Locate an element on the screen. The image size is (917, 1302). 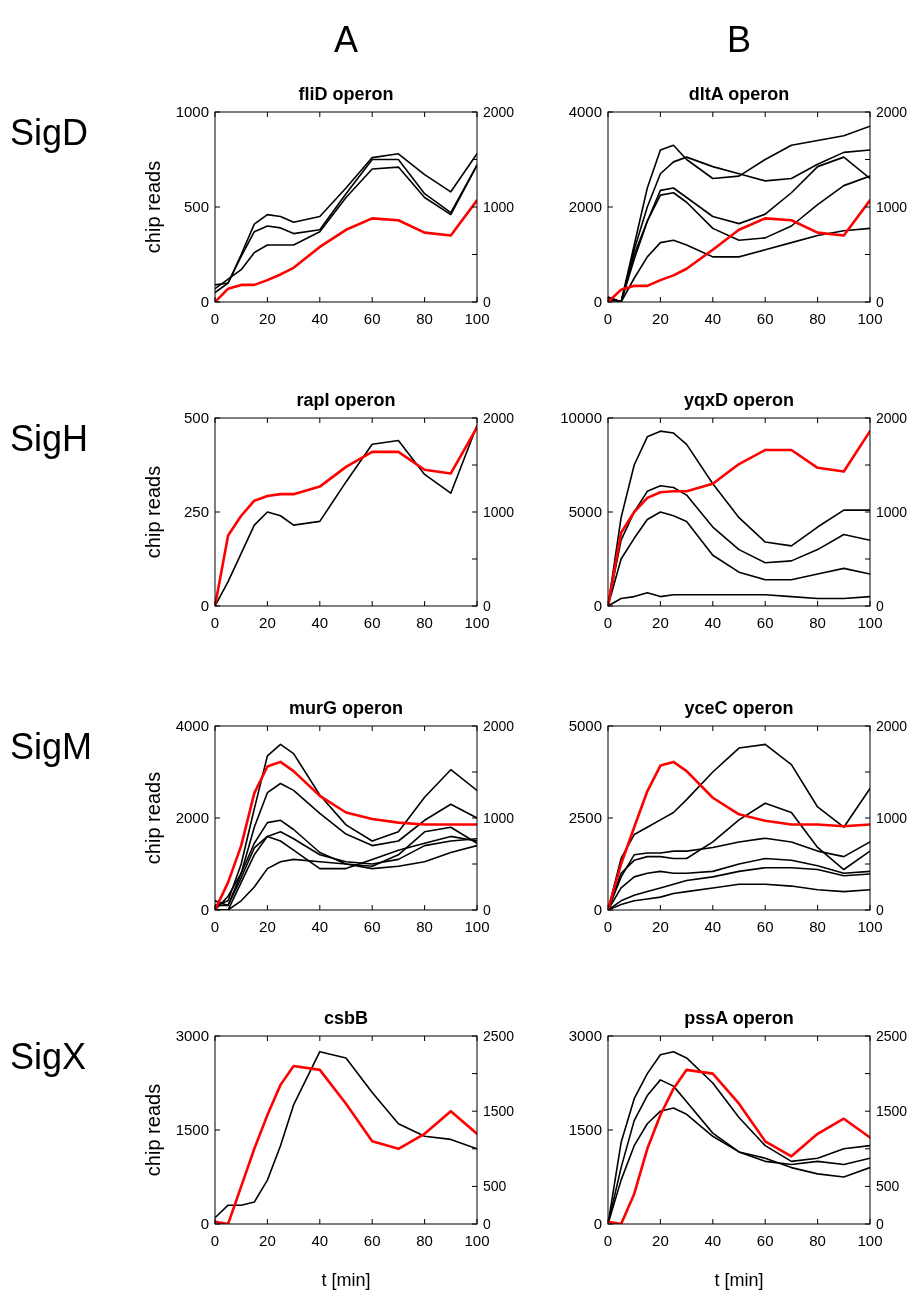
chart-title: yceC operon is located at coordinates (739, 708).